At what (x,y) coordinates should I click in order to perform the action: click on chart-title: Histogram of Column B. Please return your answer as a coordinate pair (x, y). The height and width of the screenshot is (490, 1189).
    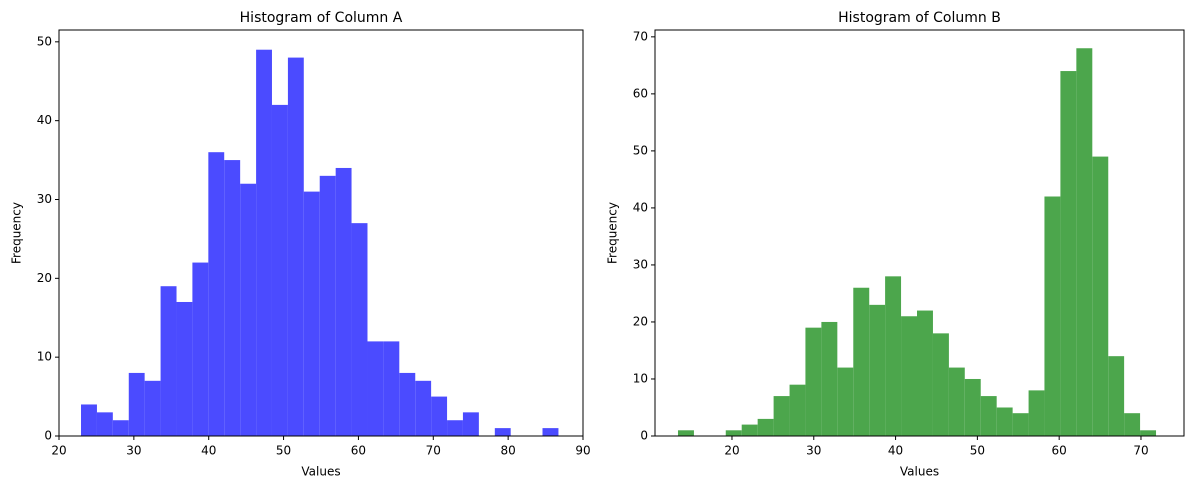
    Looking at the image, I should click on (919, 18).